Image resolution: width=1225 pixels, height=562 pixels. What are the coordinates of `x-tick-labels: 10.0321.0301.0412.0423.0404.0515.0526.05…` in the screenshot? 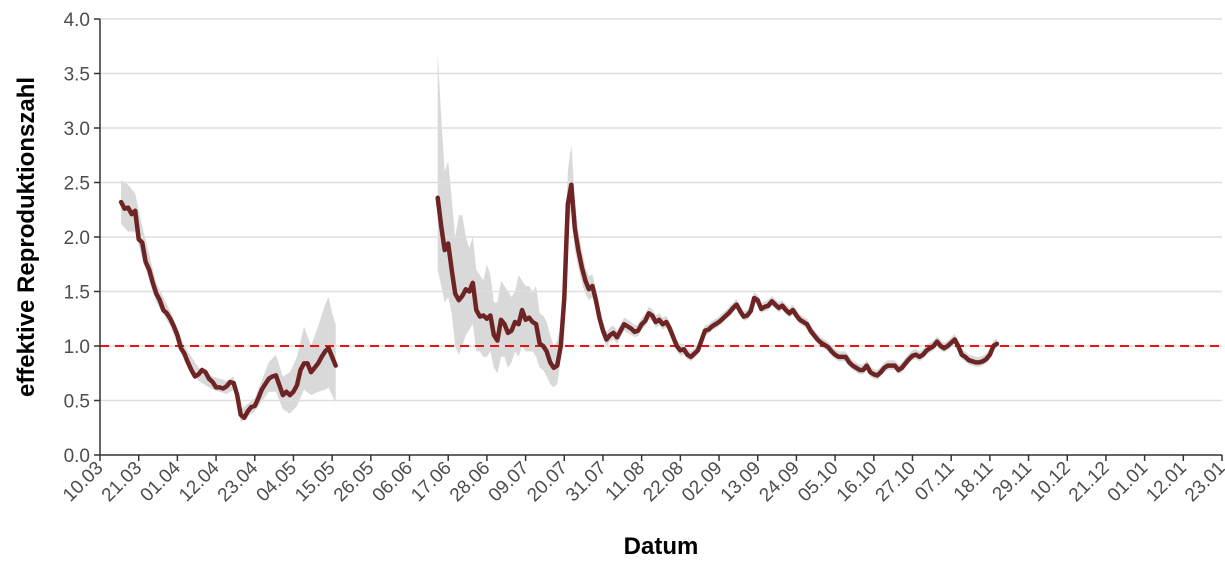 It's located at (642, 481).